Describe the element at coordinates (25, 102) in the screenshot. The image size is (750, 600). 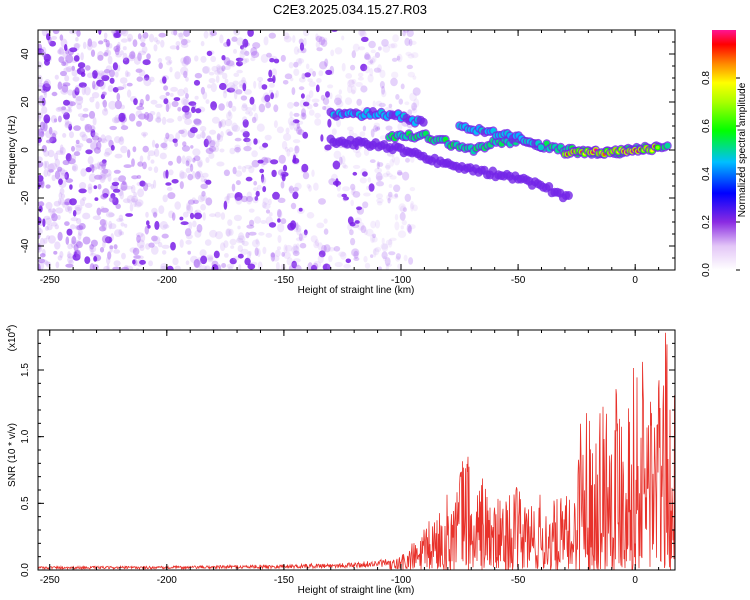
I see `y-tick-label: 20` at that location.